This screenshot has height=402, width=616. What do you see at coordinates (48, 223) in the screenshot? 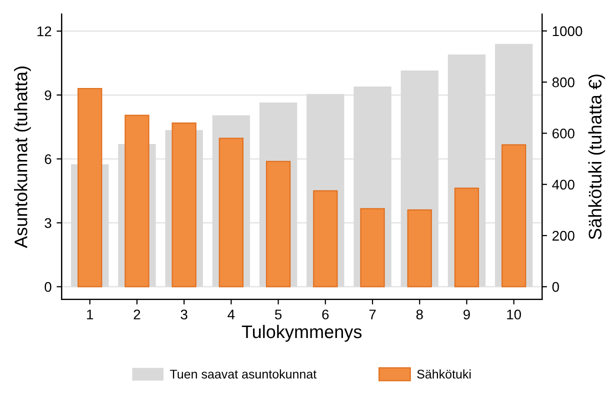
I see `y-tick-label: 3` at bounding box center [48, 223].